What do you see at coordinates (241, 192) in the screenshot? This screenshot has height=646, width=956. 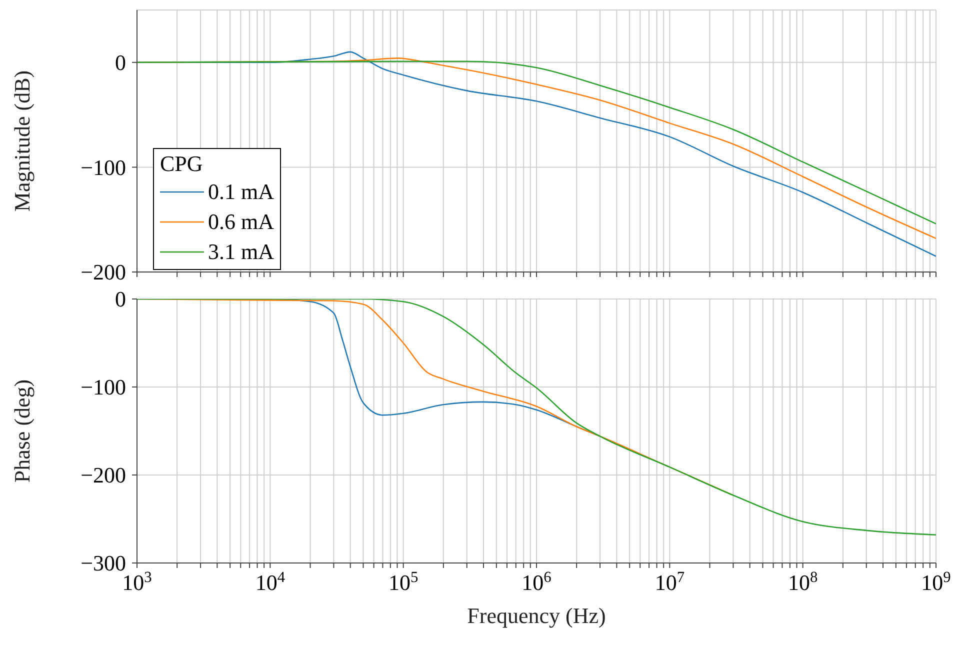 I see `legend-label: 0.1 mA` at bounding box center [241, 192].